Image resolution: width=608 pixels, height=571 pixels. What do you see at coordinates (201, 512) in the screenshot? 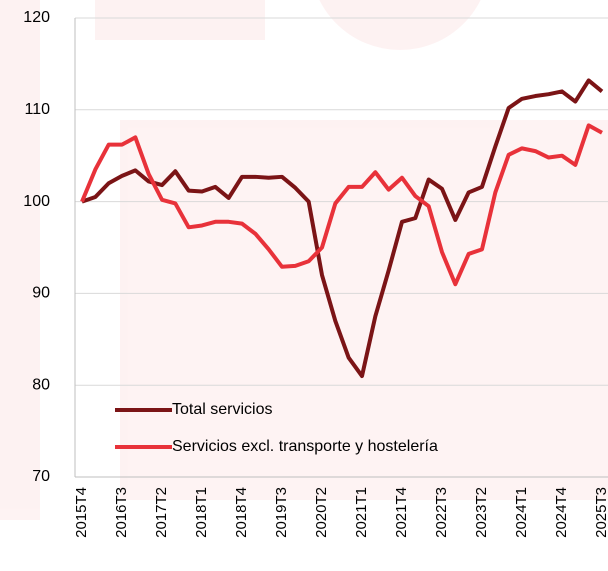
I see `x-tick-label: 2018T1` at bounding box center [201, 512].